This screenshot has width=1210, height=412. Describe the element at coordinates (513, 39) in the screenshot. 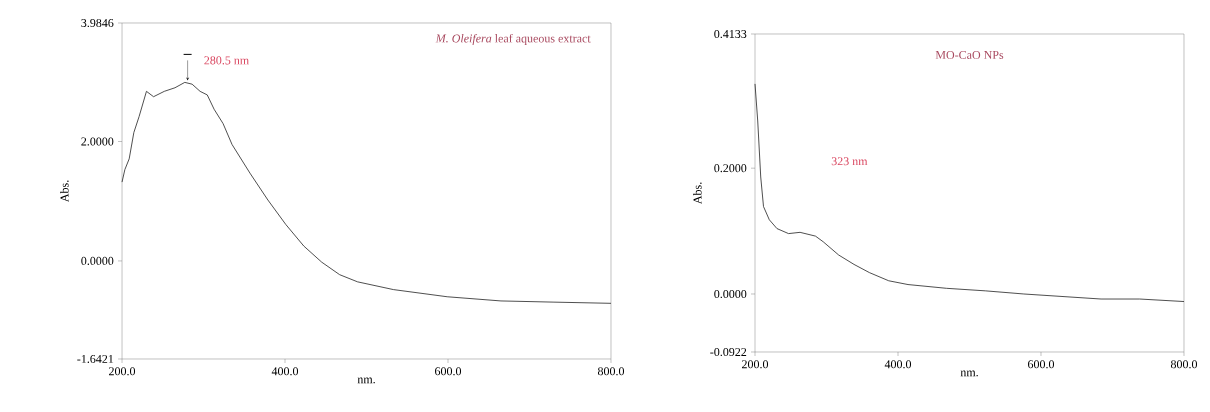

I see `text: M. Oleifera leaf aqueous extract` at that location.